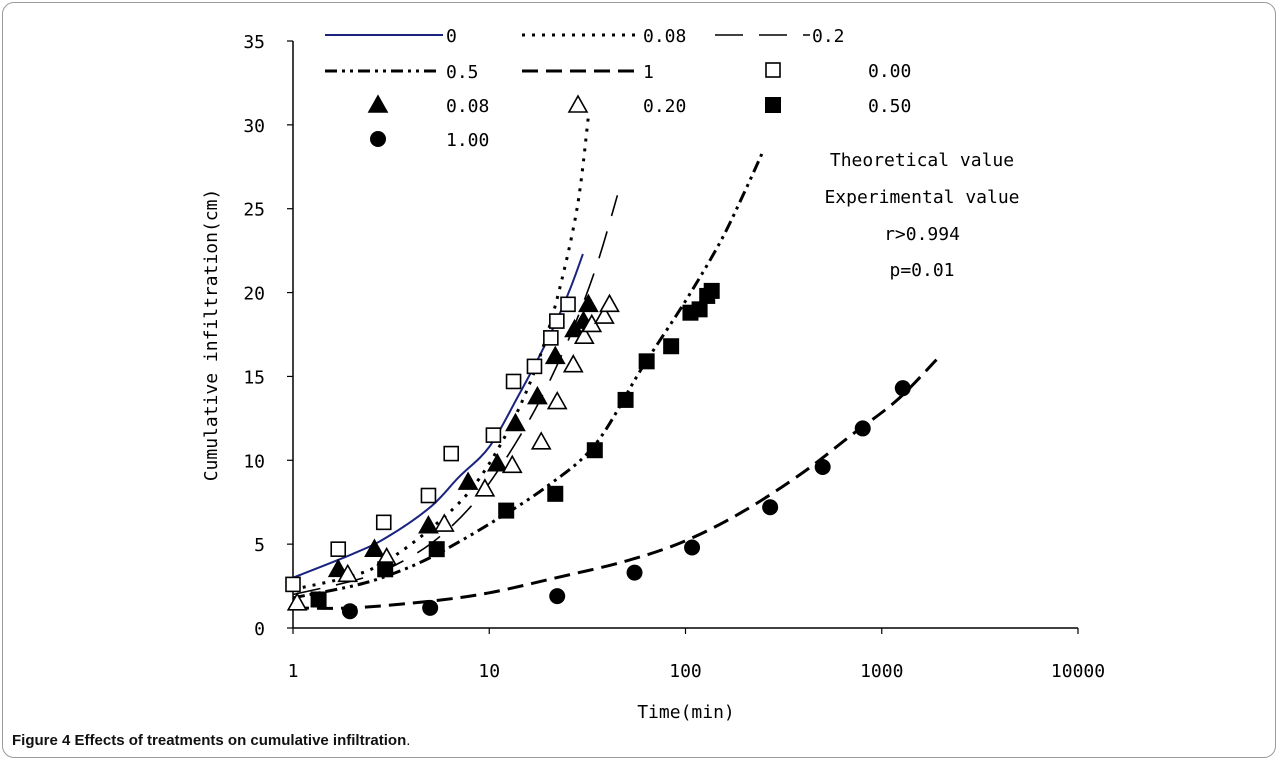  What do you see at coordinates (921, 270) in the screenshot?
I see `annotation-text: p=0.01` at bounding box center [921, 270].